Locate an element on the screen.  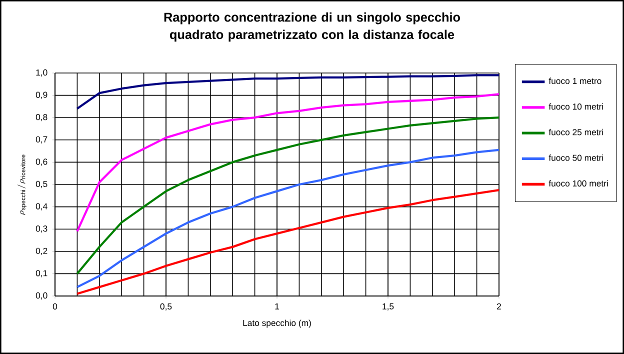
x-tick-label: 1 is located at coordinates (277, 306).